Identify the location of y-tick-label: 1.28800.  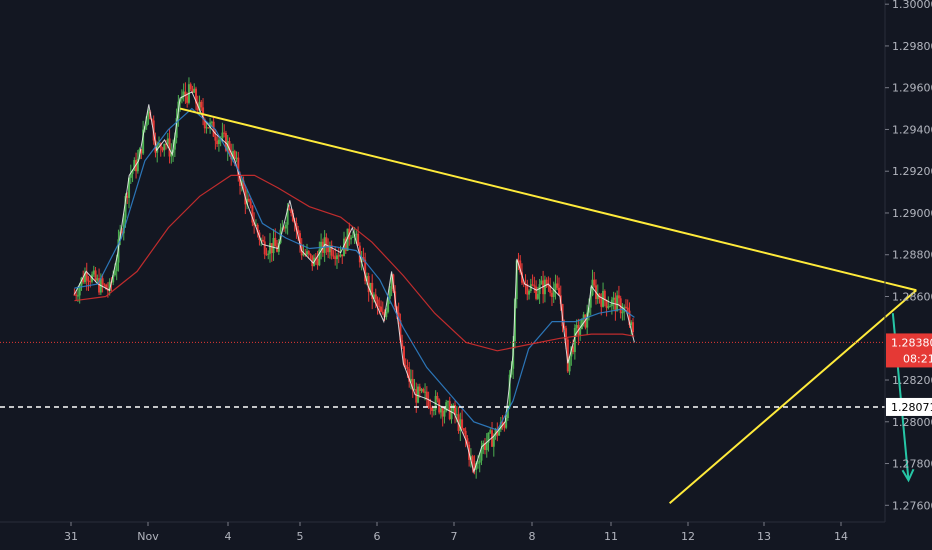
(912, 255).